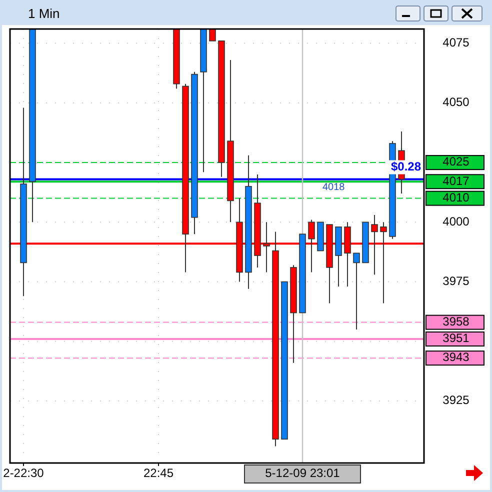 The width and height of the screenshot is (492, 492). Describe the element at coordinates (356, 291) in the screenshot. I see `candlestick` at that location.